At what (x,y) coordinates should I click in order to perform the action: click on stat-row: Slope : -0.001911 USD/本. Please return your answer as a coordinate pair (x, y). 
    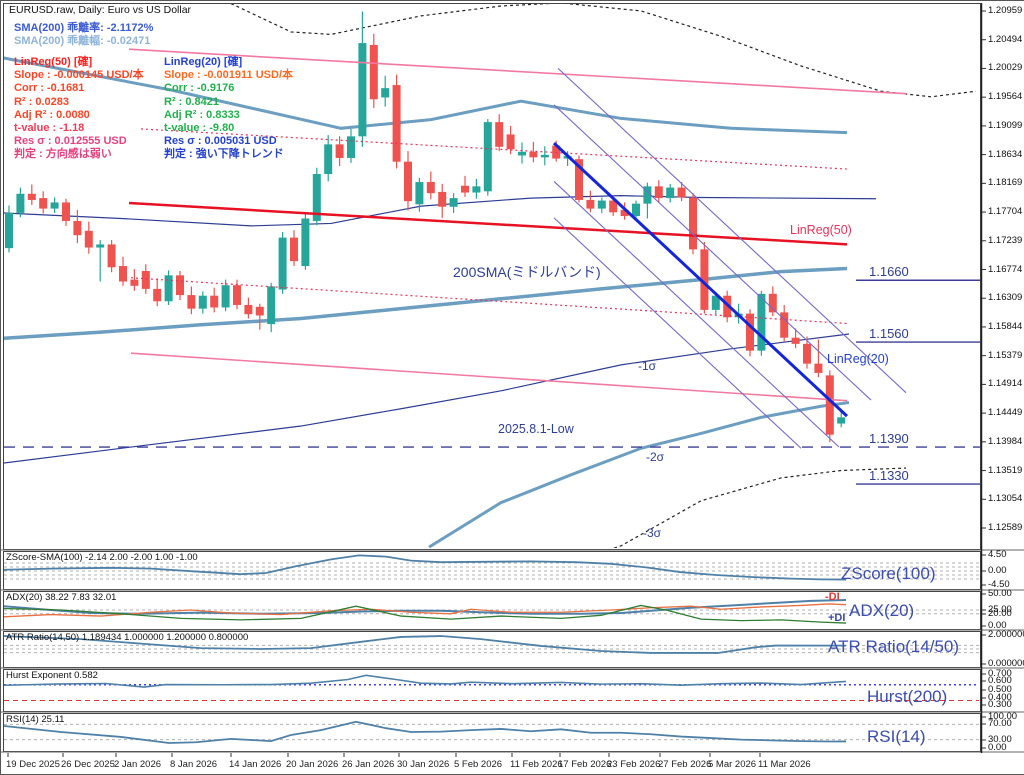
    Looking at the image, I should click on (228, 75).